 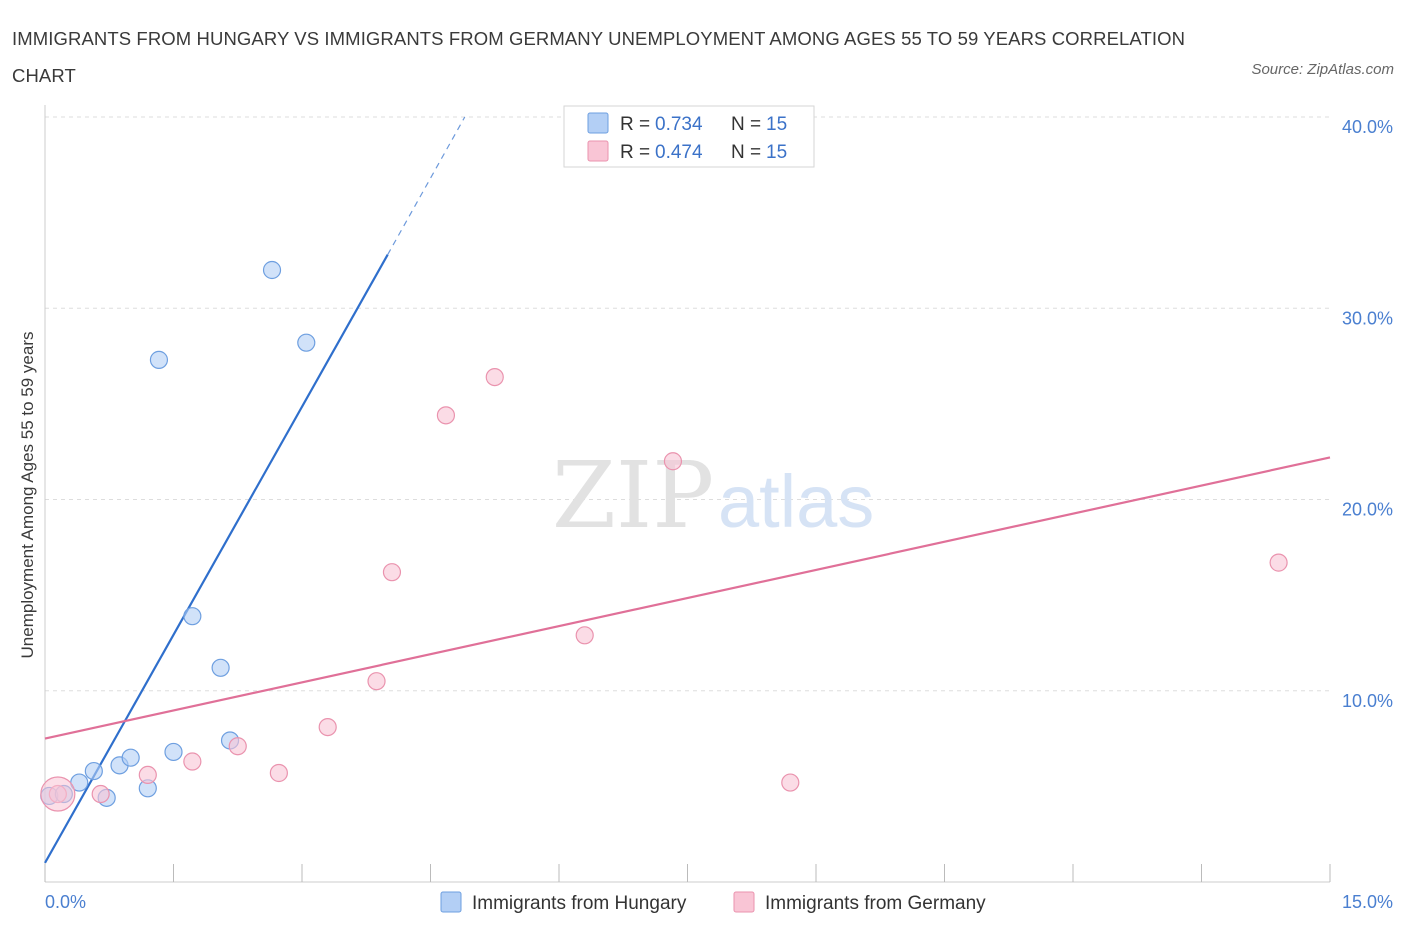 I want to click on point-germany-cluster, so click(x=58, y=794).